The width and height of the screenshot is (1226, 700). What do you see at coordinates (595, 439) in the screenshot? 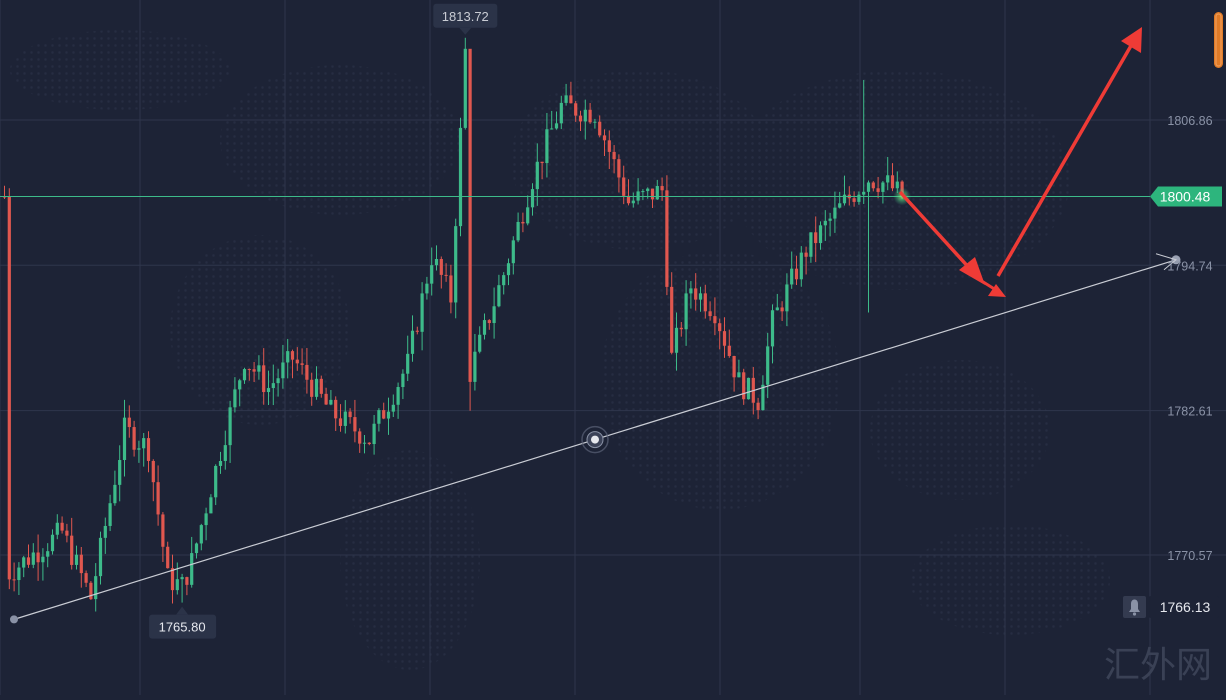
I see `crosshair-icon` at bounding box center [595, 439].